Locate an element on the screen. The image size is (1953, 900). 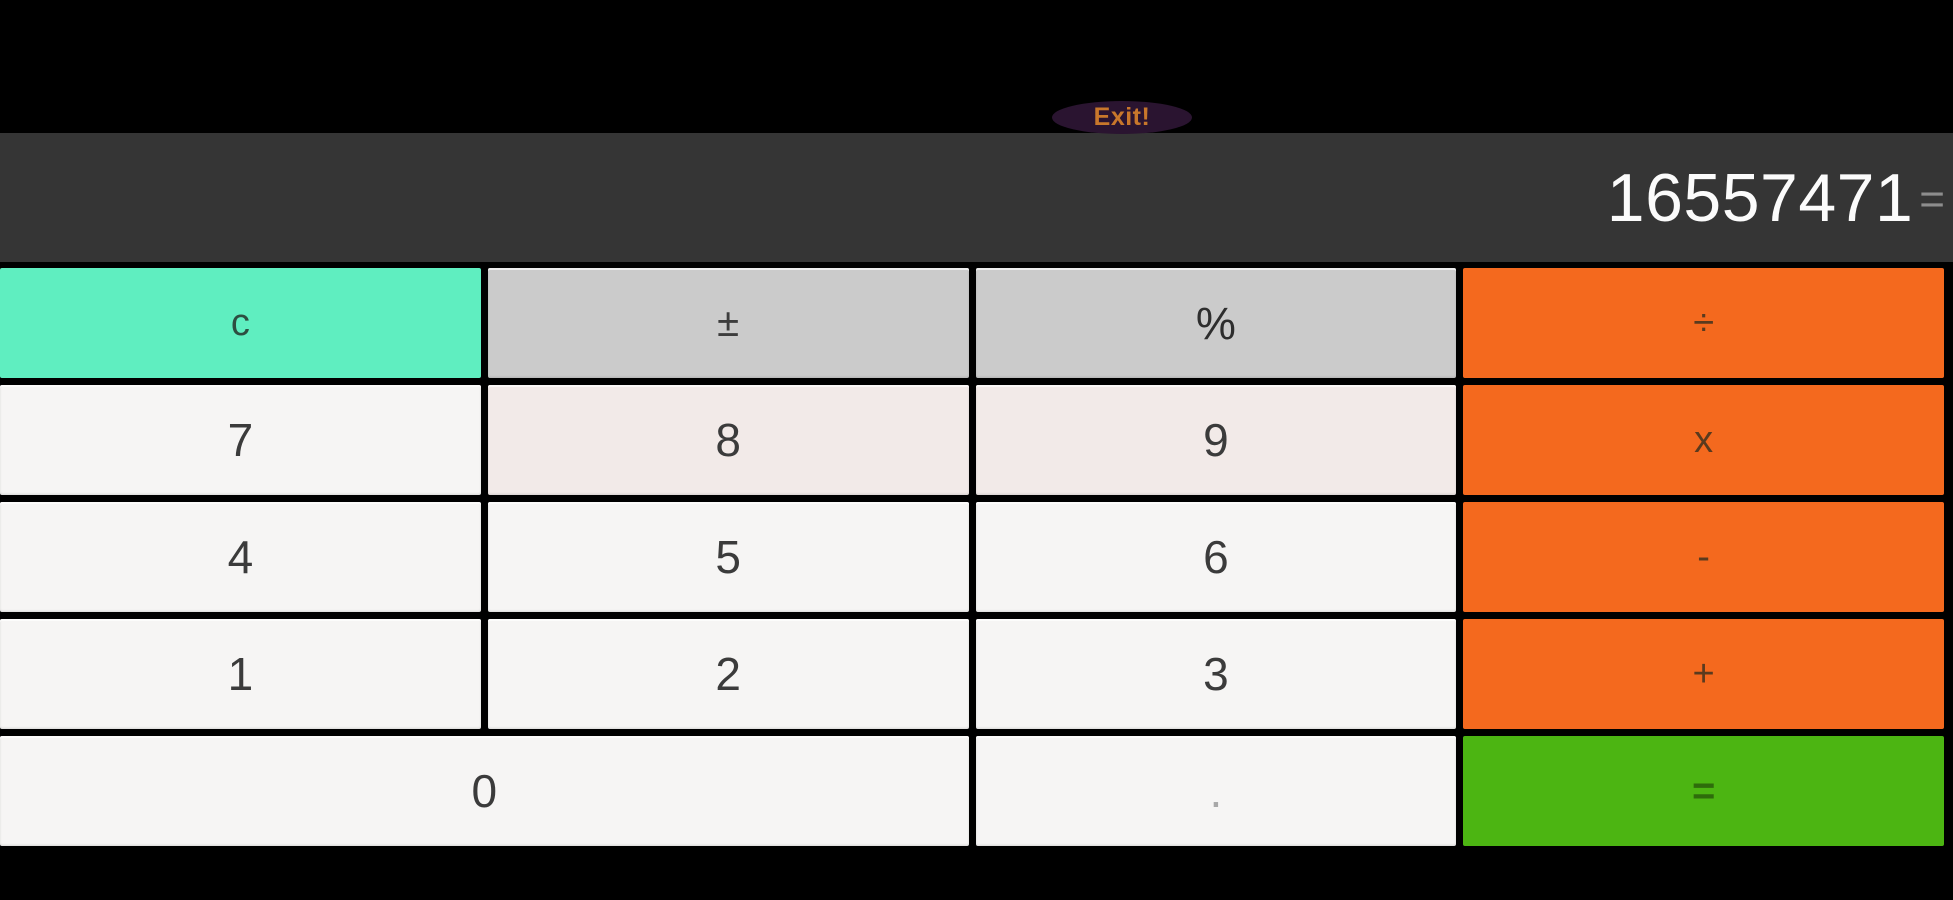
key-5: 5 is located at coordinates (728, 557).